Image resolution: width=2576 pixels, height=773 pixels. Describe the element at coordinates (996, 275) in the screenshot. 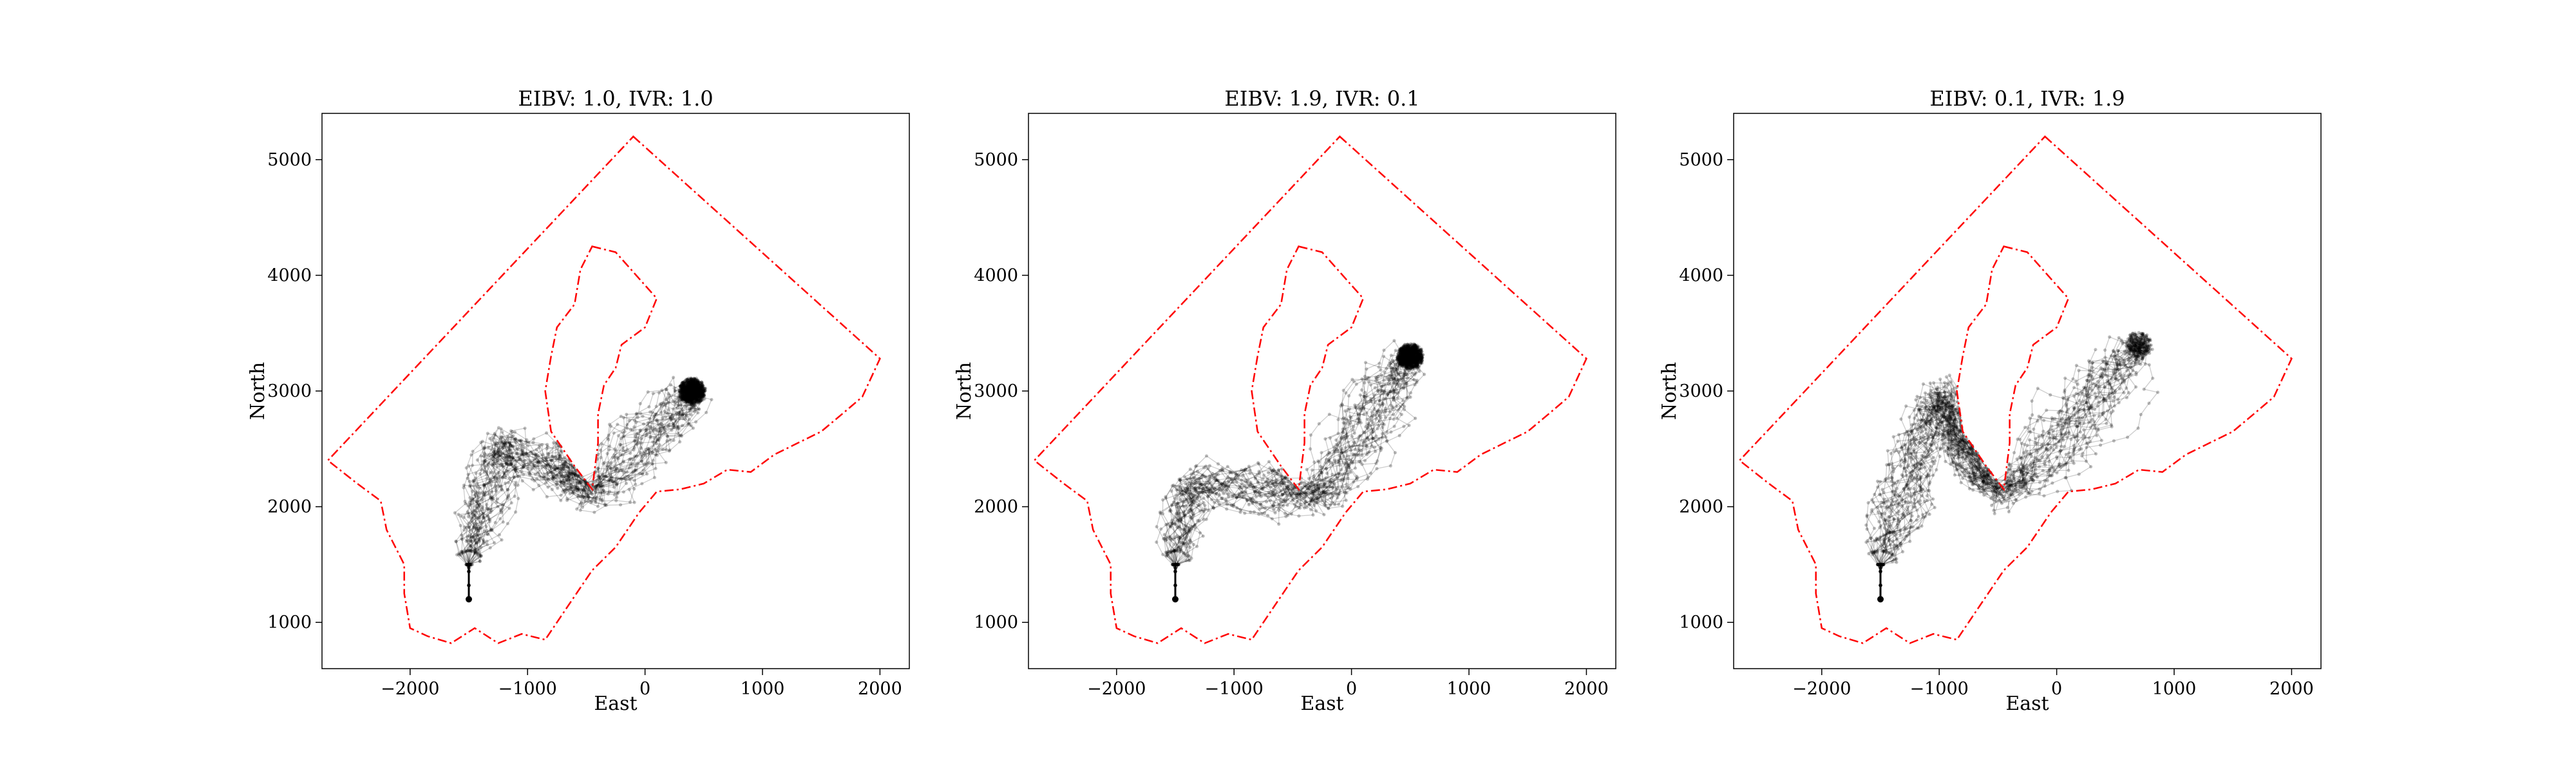

I see `y-tick-label: 4000` at that location.